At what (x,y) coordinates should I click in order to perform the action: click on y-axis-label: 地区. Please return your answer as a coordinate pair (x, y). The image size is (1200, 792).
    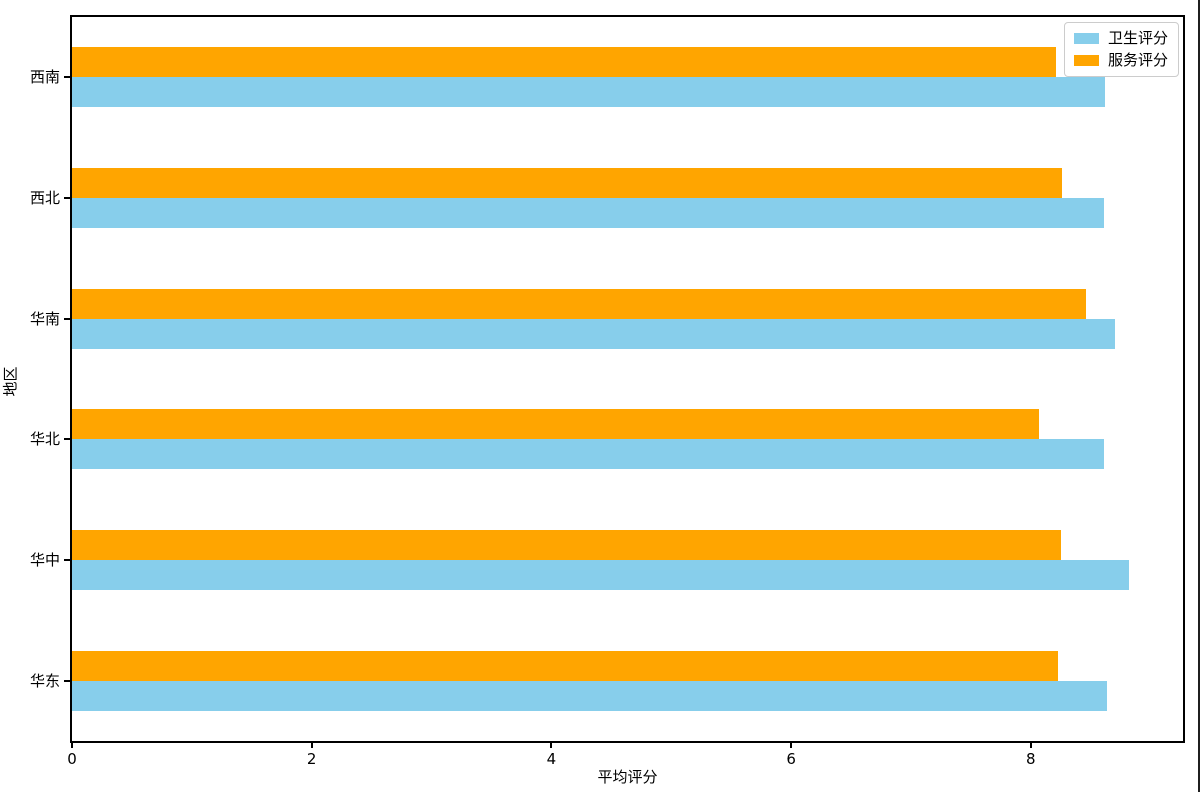
    Looking at the image, I should click on (10, 381).